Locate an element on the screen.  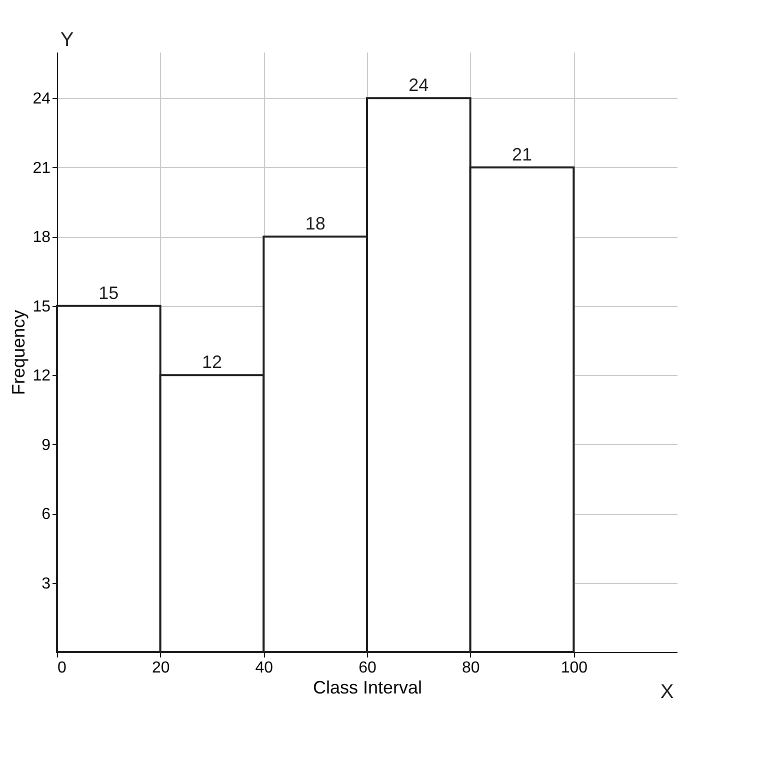
y-tick-label: 15 is located at coordinates (41, 307).